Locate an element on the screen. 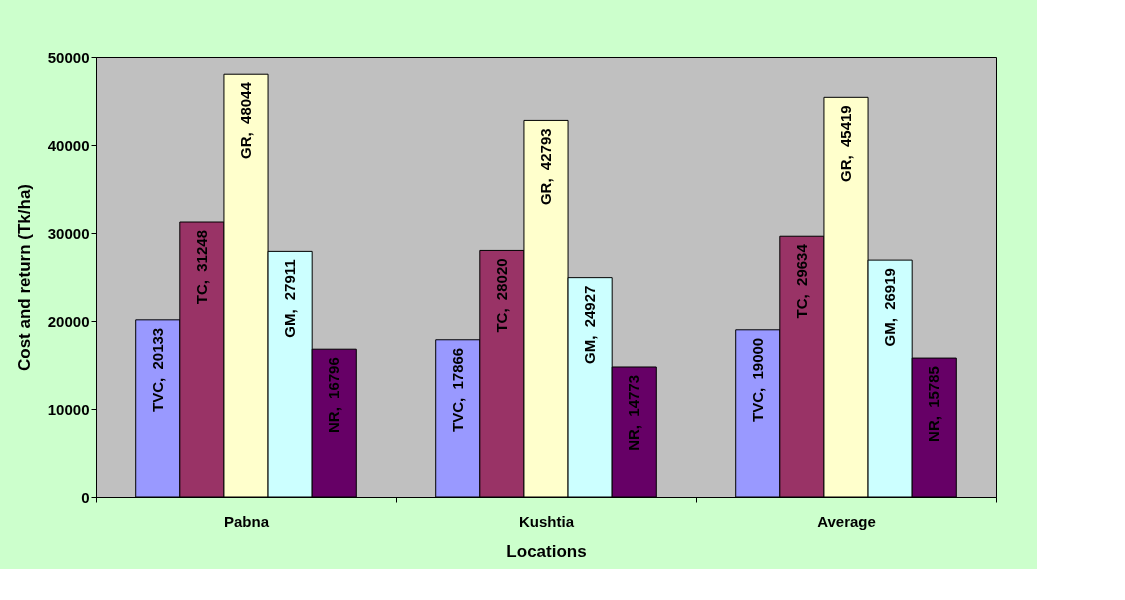 The width and height of the screenshot is (1125, 600). series-label: TVC, is located at coordinates (757, 404).